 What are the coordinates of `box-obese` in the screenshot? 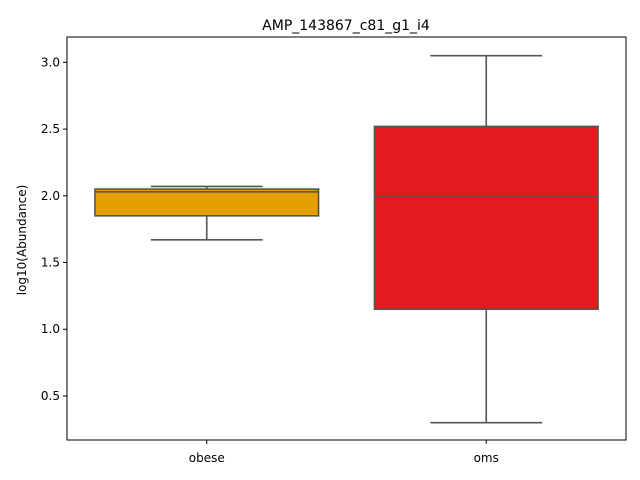 It's located at (207, 213).